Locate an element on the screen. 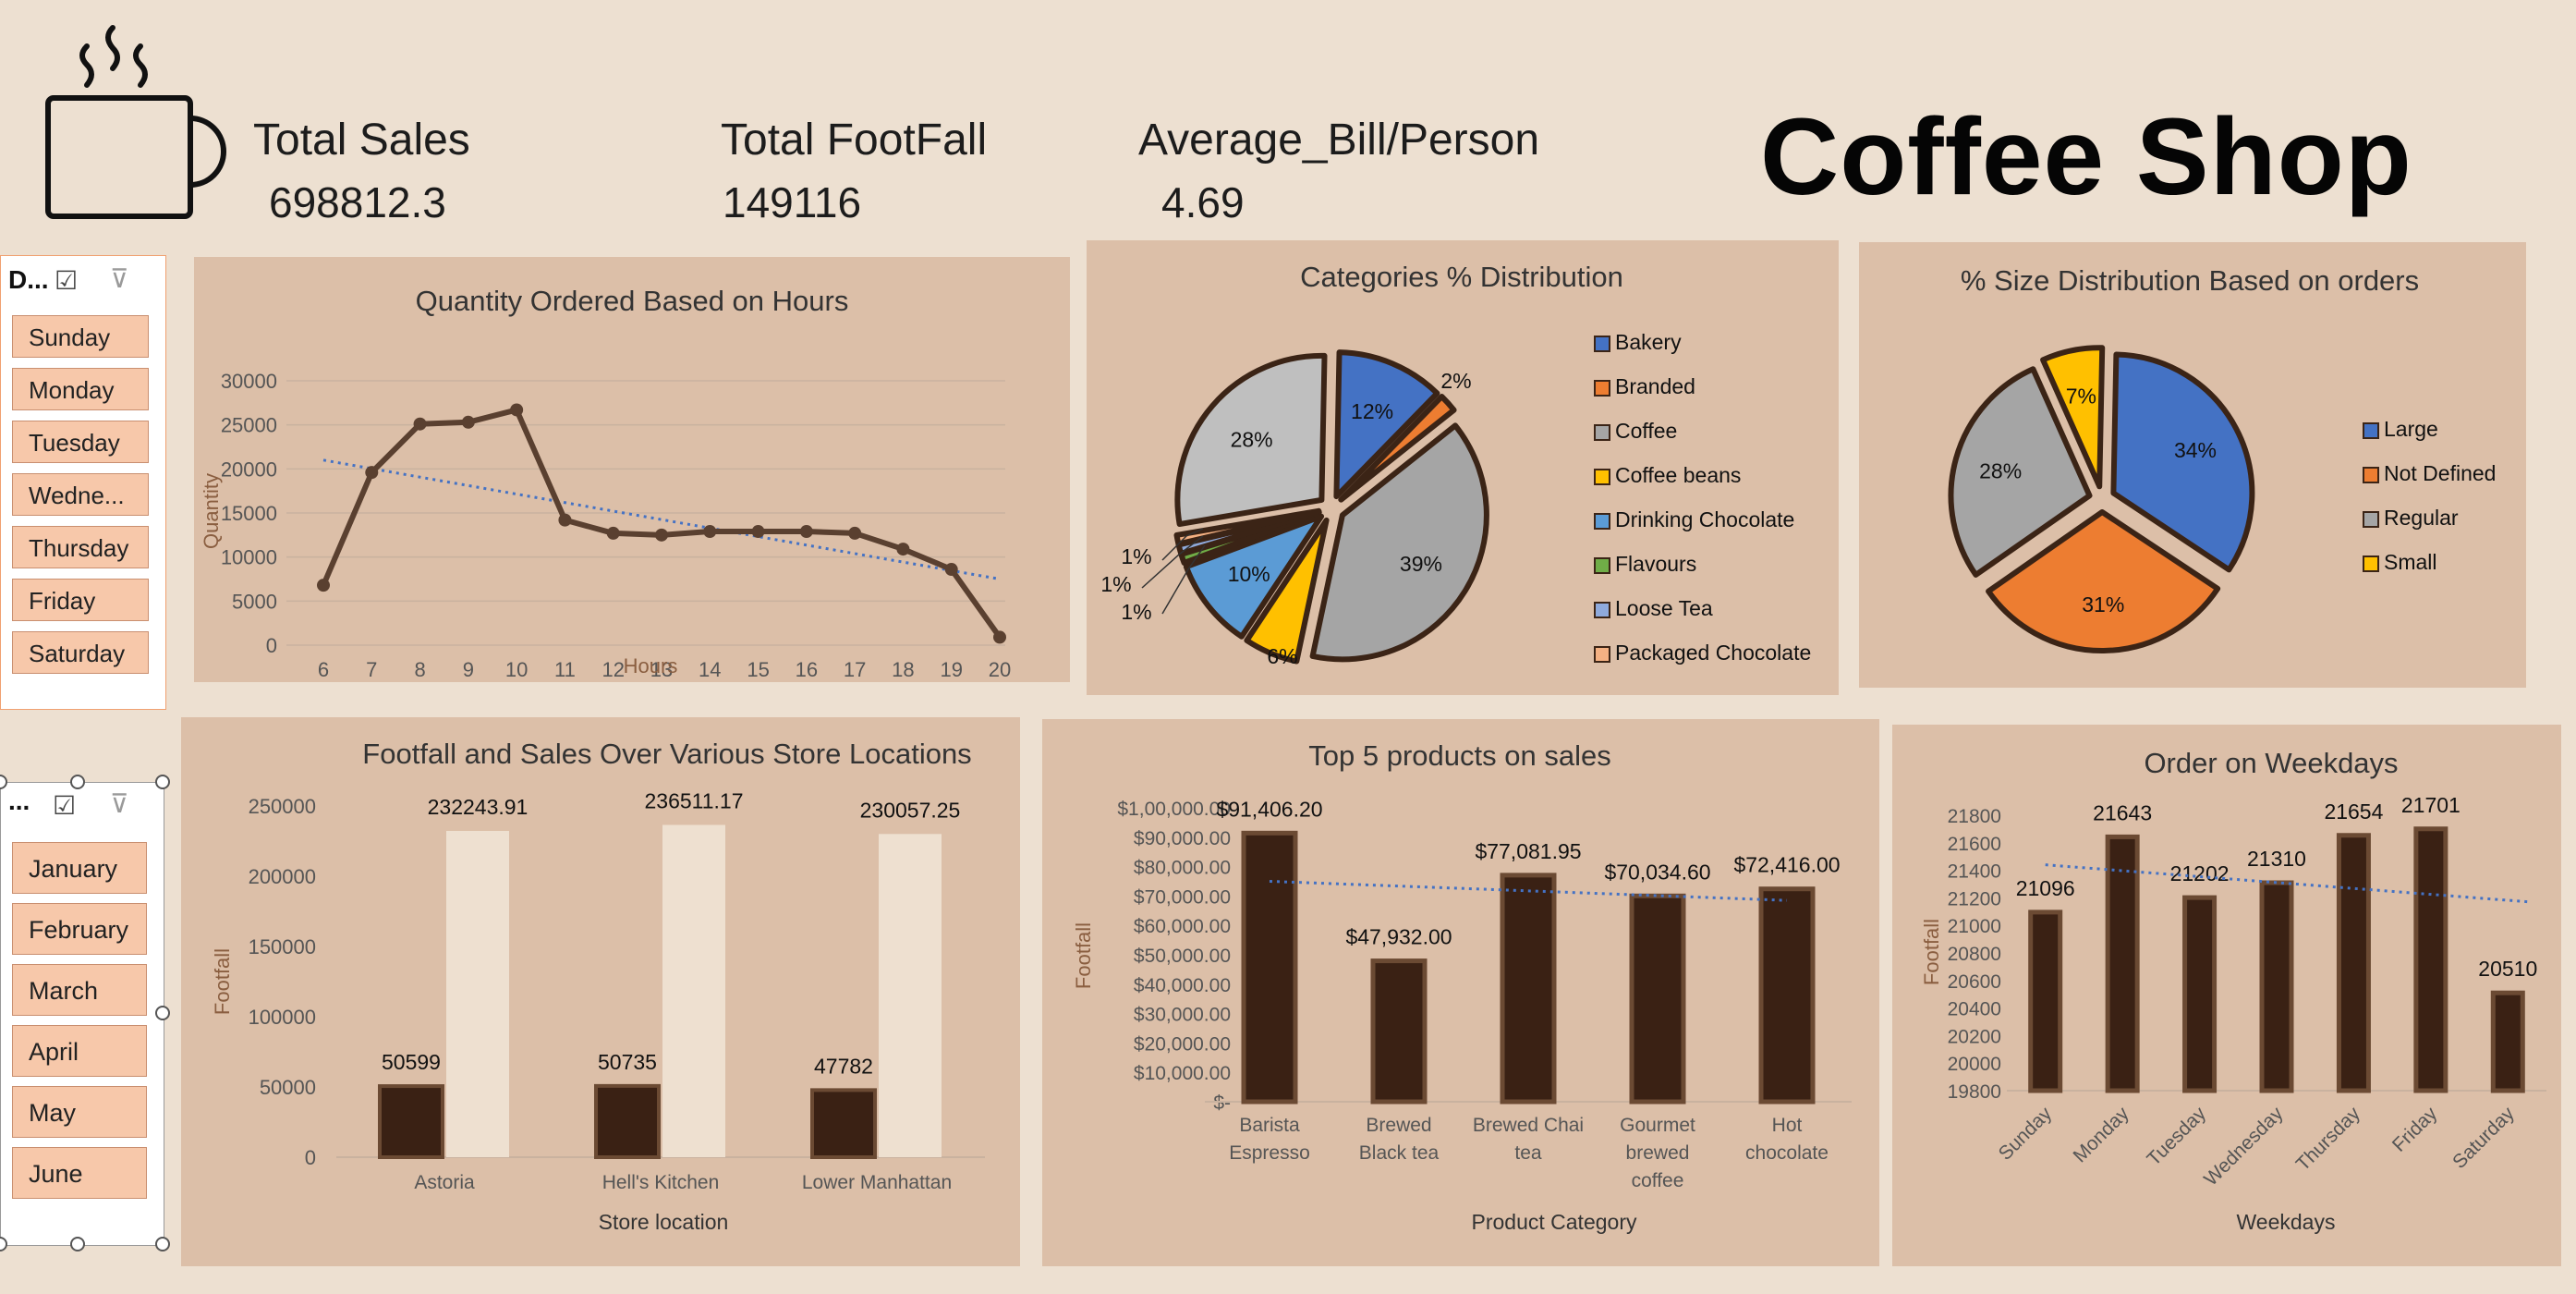 This screenshot has height=1294, width=2576. y-tick-label: 21400 is located at coordinates (1974, 872).